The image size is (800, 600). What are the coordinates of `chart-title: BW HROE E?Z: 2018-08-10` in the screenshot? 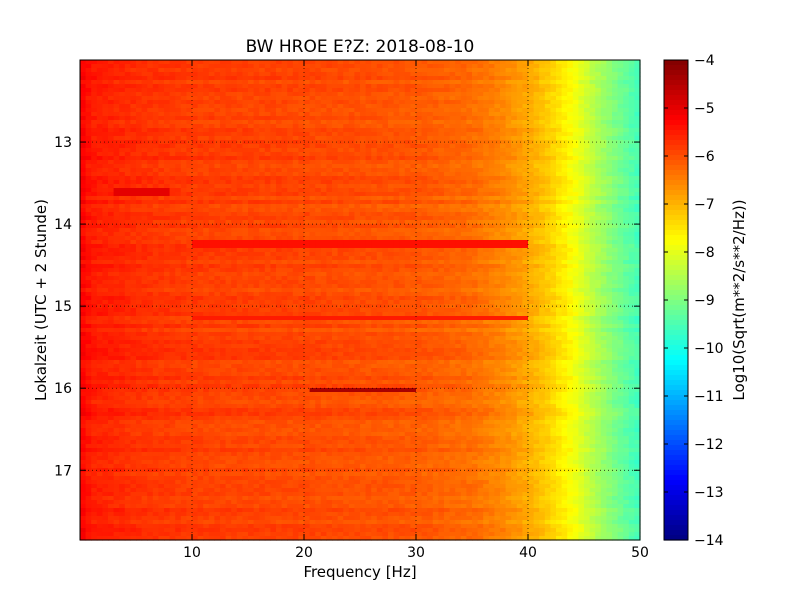 It's located at (360, 47).